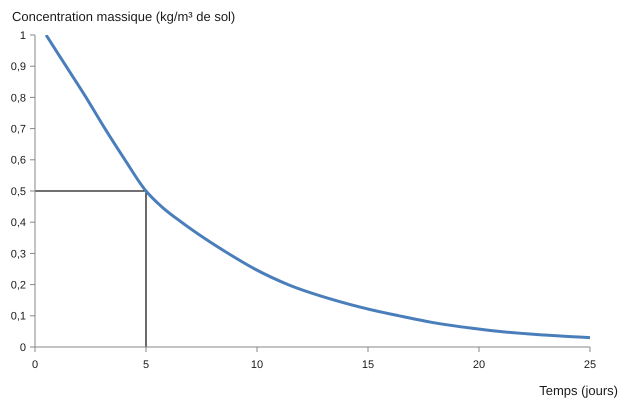 The height and width of the screenshot is (400, 624). What do you see at coordinates (578, 390) in the screenshot?
I see `x-axis-title: Temps (jours)` at bounding box center [578, 390].